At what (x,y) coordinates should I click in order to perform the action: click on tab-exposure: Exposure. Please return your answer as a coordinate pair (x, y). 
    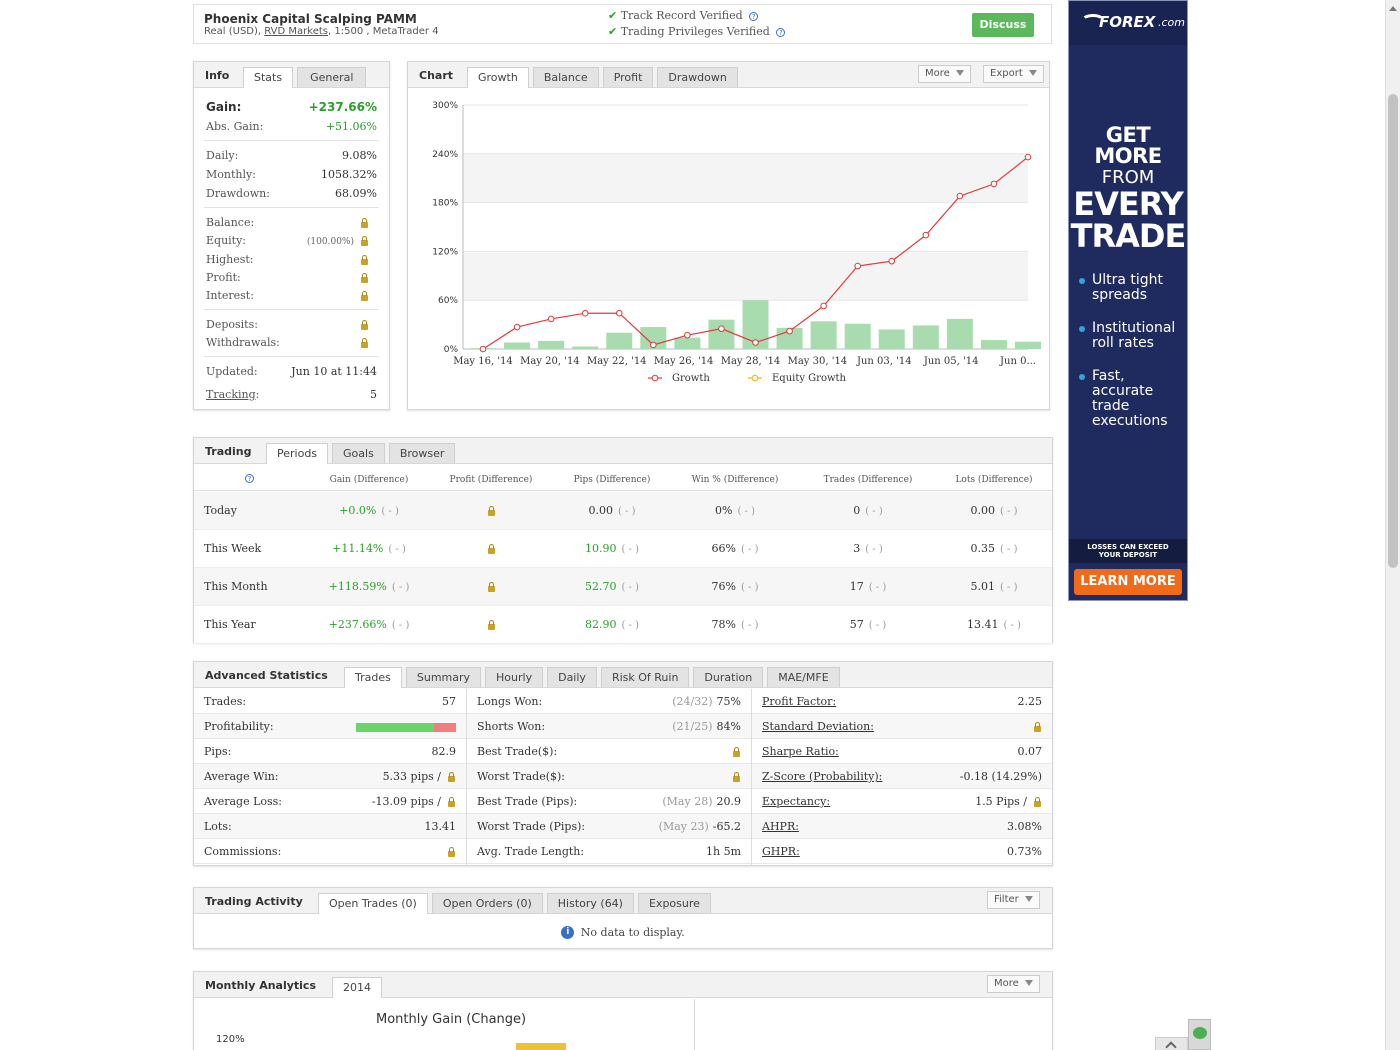
    Looking at the image, I should click on (674, 903).